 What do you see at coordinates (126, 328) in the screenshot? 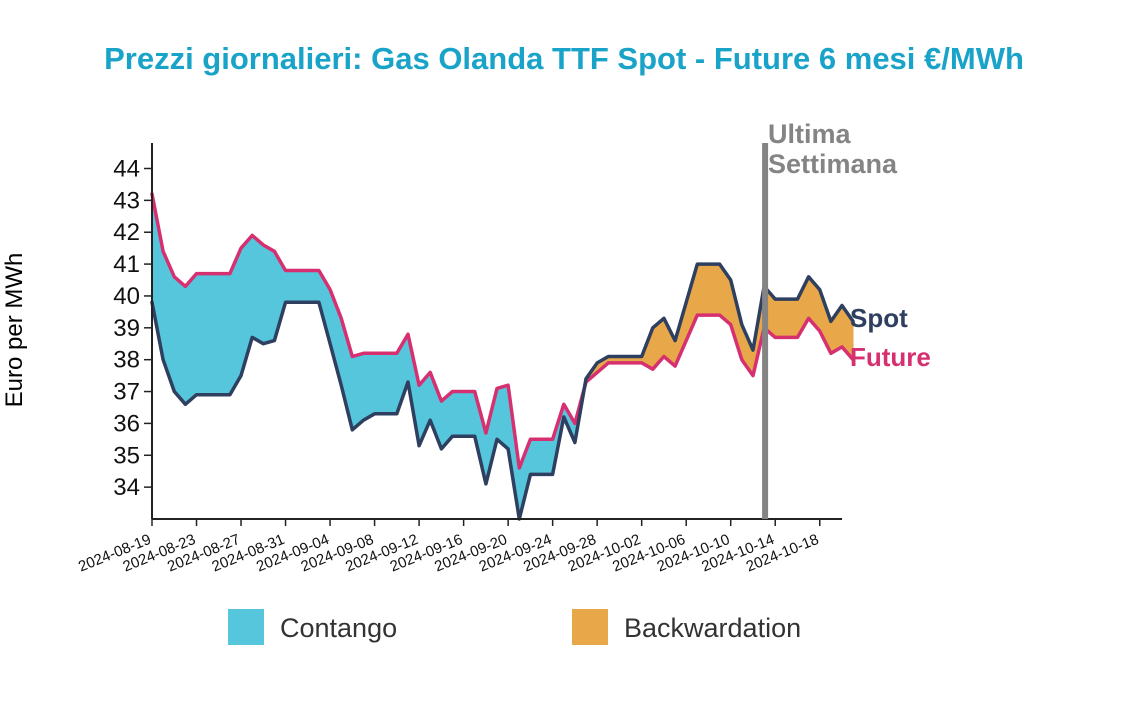
I see `y-tick-label: 39` at bounding box center [126, 328].